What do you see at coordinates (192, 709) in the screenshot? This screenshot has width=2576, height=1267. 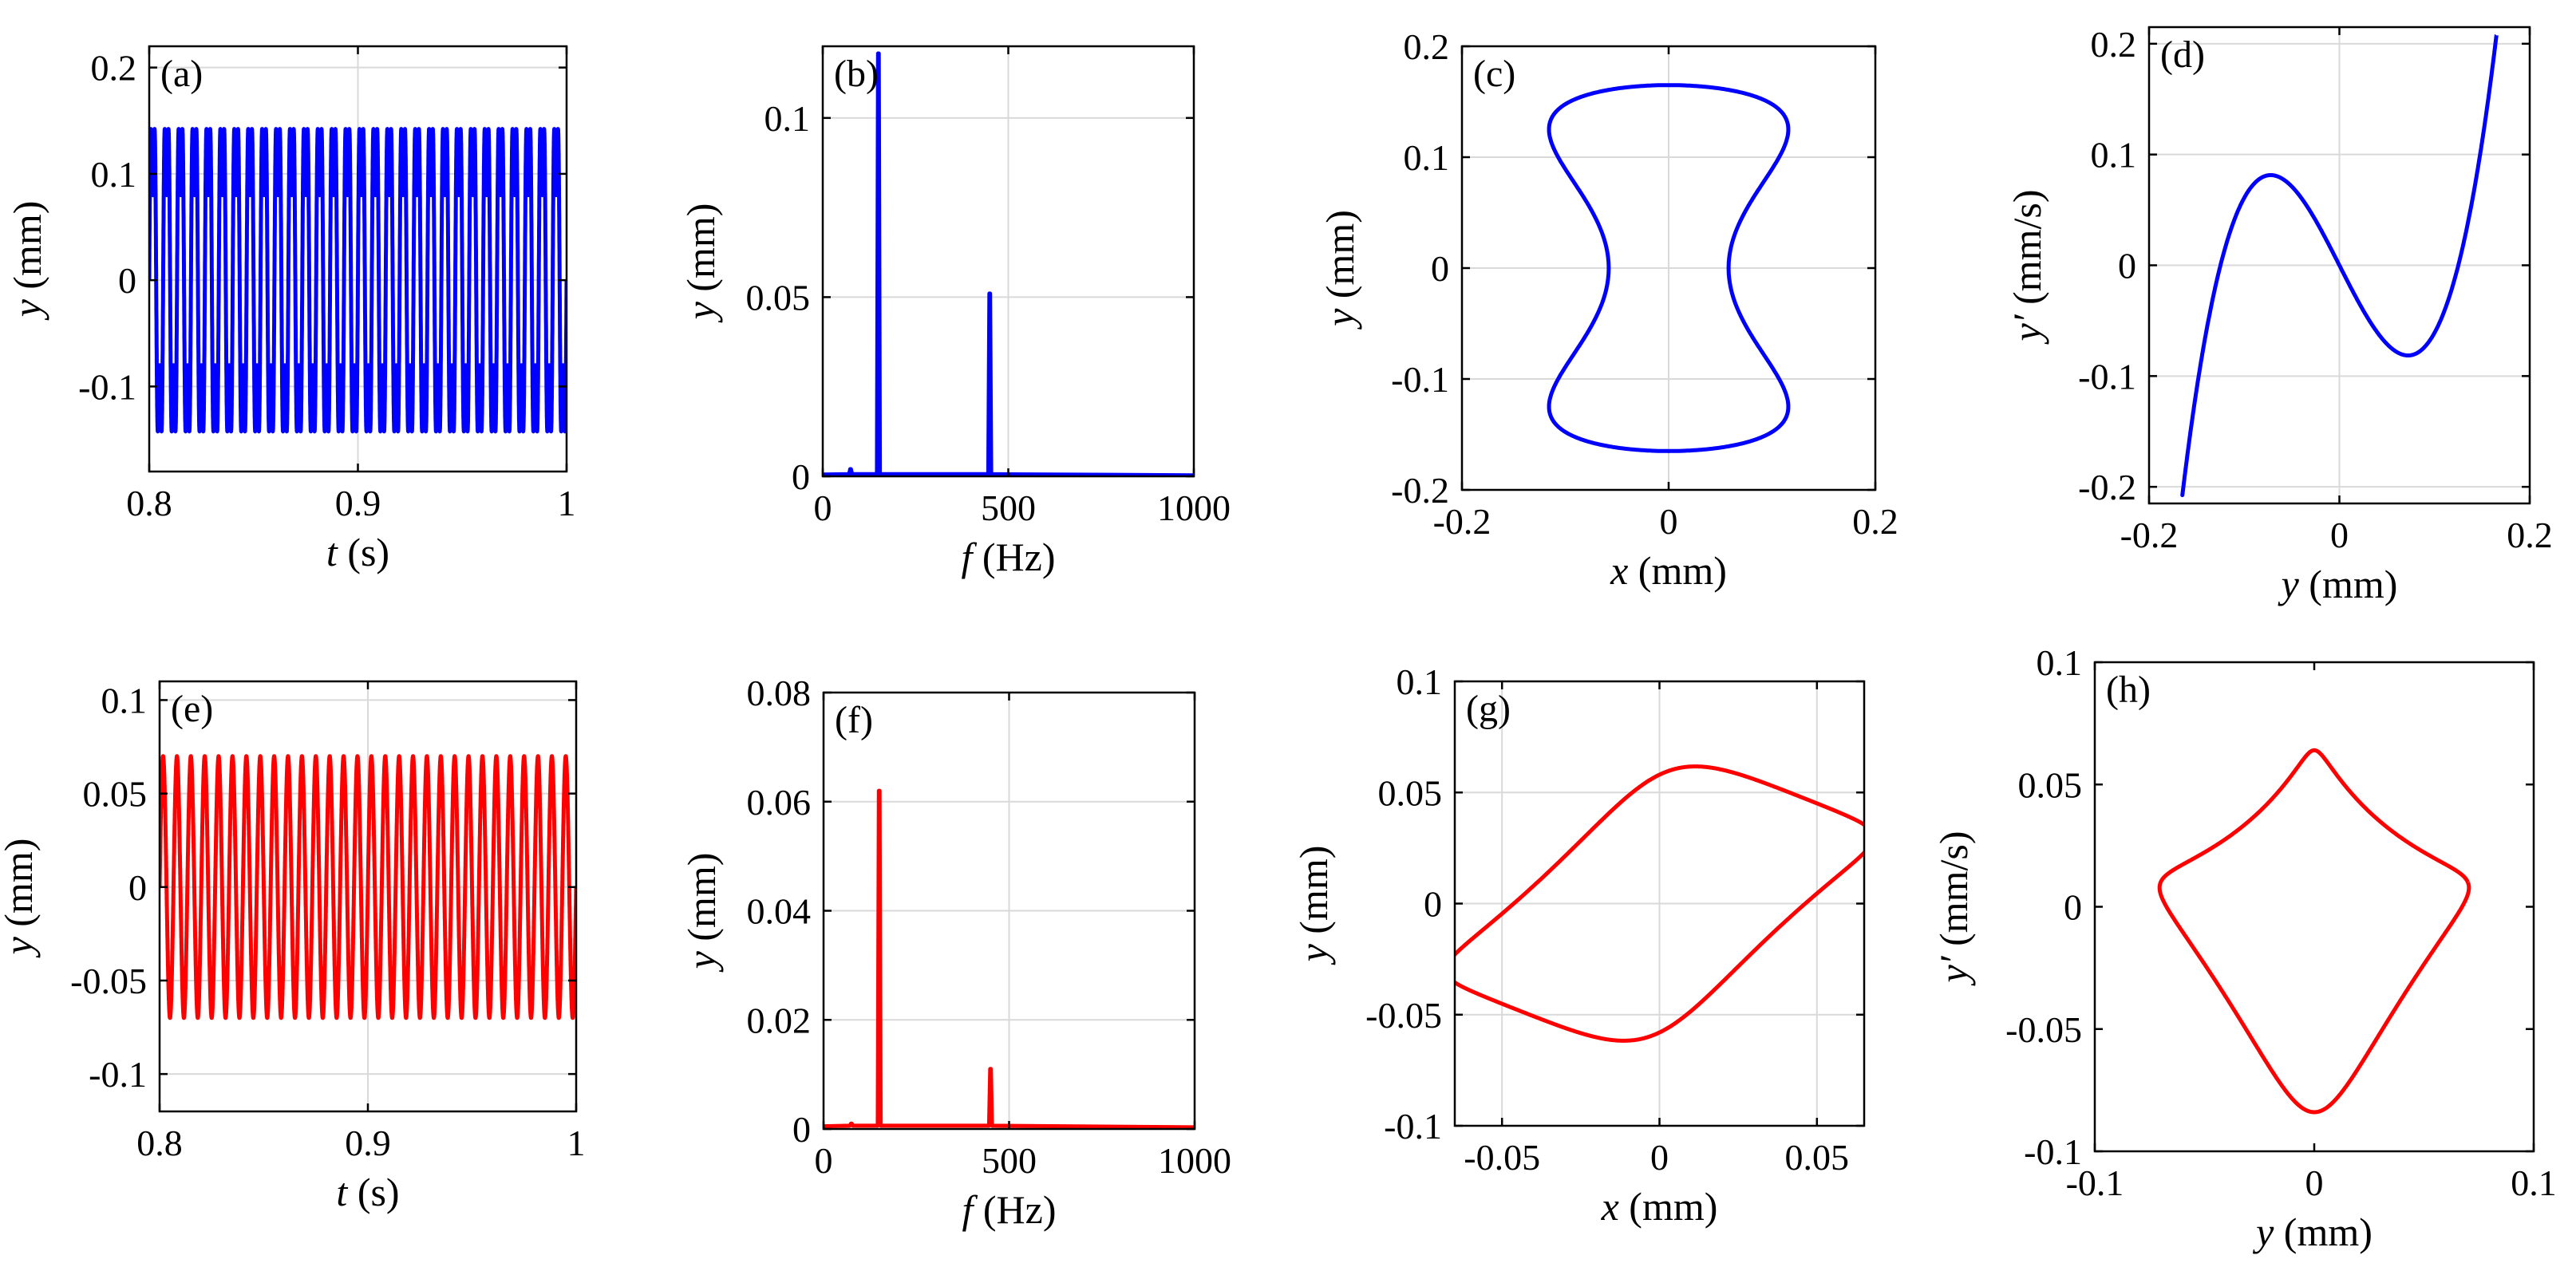 I see `panel-label: (e)` at bounding box center [192, 709].